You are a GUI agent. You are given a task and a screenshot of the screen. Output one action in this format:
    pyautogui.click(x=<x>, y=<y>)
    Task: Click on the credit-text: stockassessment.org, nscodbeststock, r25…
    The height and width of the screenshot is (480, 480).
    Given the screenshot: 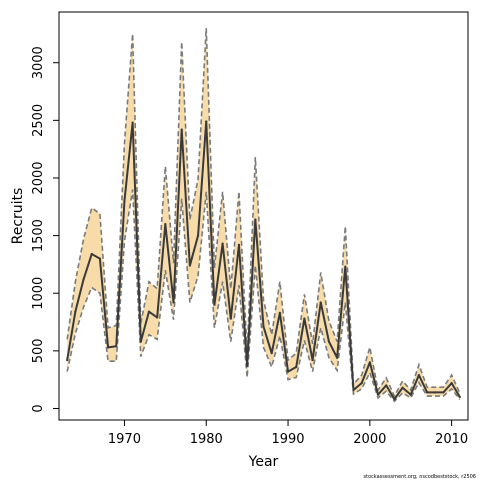 What is the action you would take?
    pyautogui.click(x=419, y=477)
    